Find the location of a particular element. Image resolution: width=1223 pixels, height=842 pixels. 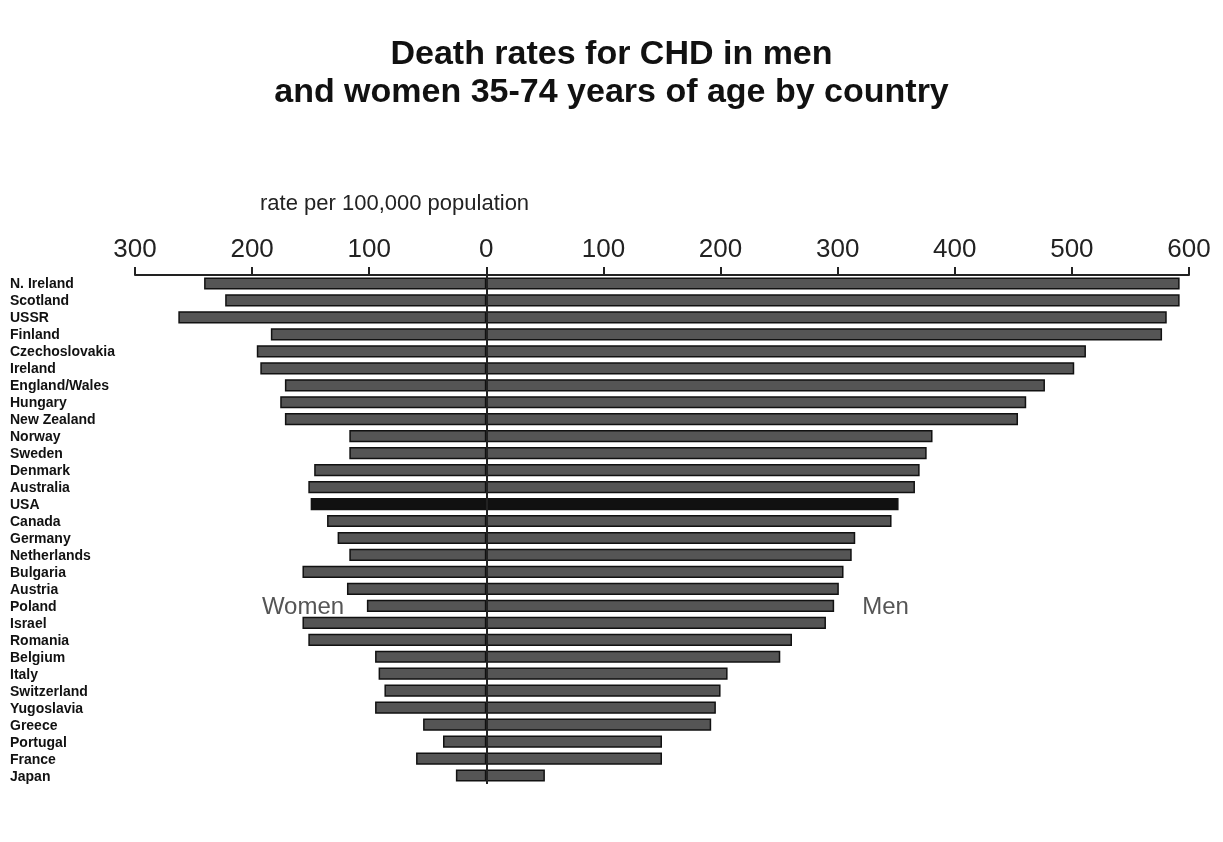

y-tick-label: France is located at coordinates (33, 758).